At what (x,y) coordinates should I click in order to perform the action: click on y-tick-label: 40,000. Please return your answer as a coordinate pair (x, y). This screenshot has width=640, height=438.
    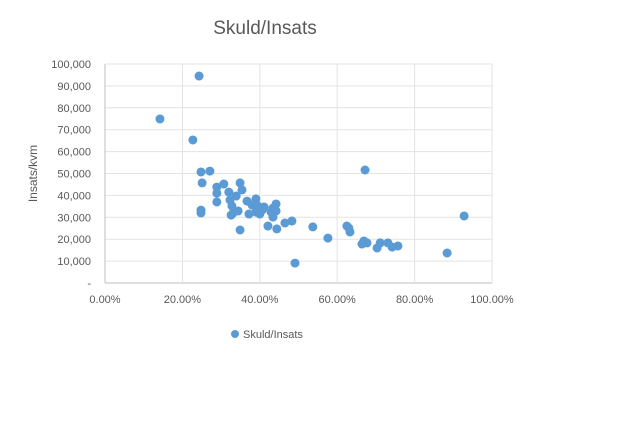
    Looking at the image, I should click on (74, 196).